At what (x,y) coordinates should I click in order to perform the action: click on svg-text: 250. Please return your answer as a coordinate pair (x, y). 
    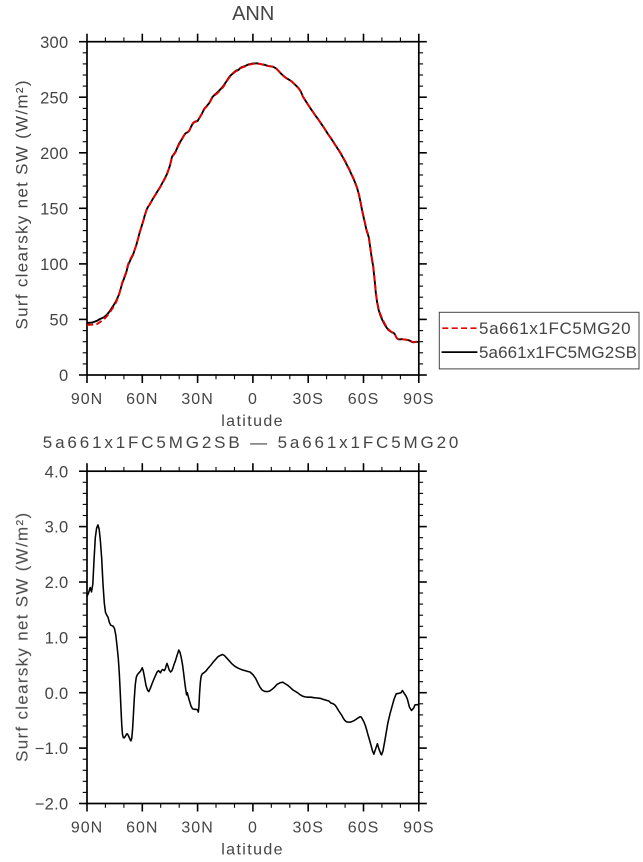
    Looking at the image, I should click on (54, 98).